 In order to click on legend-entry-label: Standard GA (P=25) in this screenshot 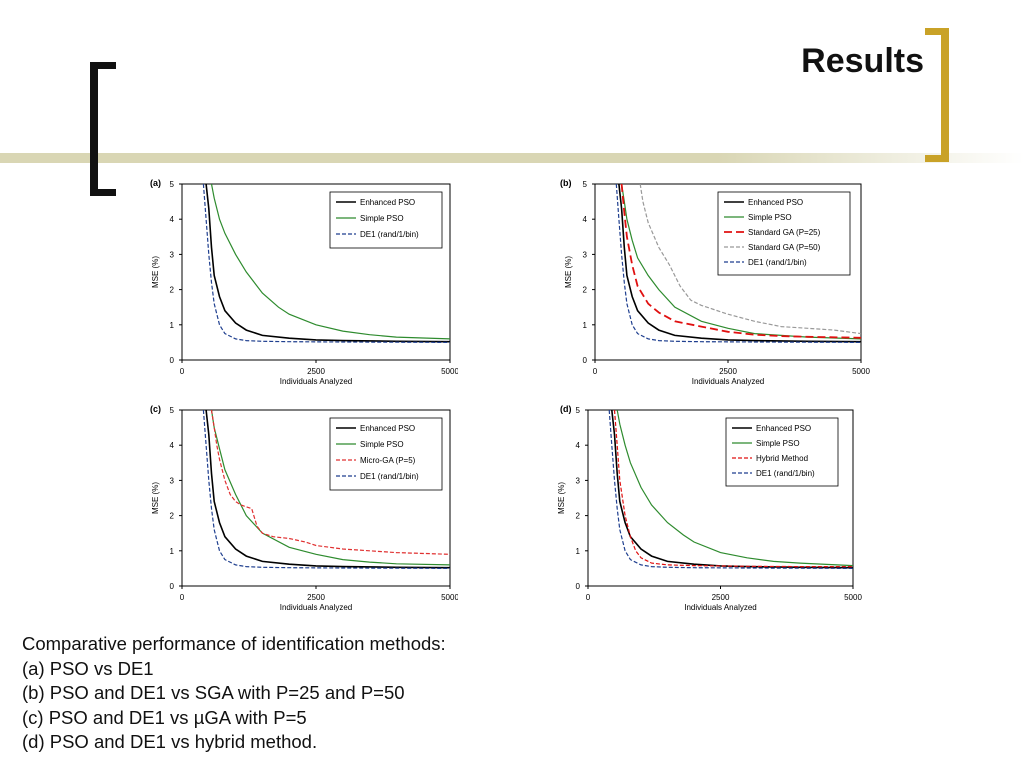, I will do `click(784, 232)`.